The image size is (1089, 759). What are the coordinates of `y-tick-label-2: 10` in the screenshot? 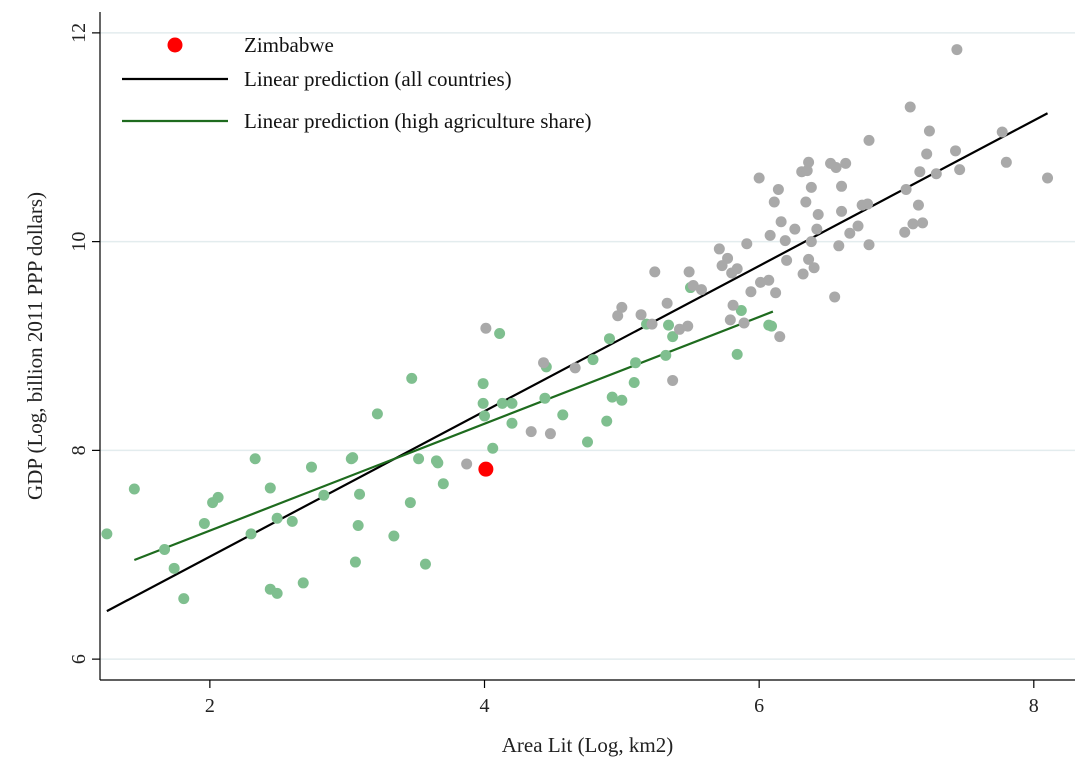 It's located at (79, 242).